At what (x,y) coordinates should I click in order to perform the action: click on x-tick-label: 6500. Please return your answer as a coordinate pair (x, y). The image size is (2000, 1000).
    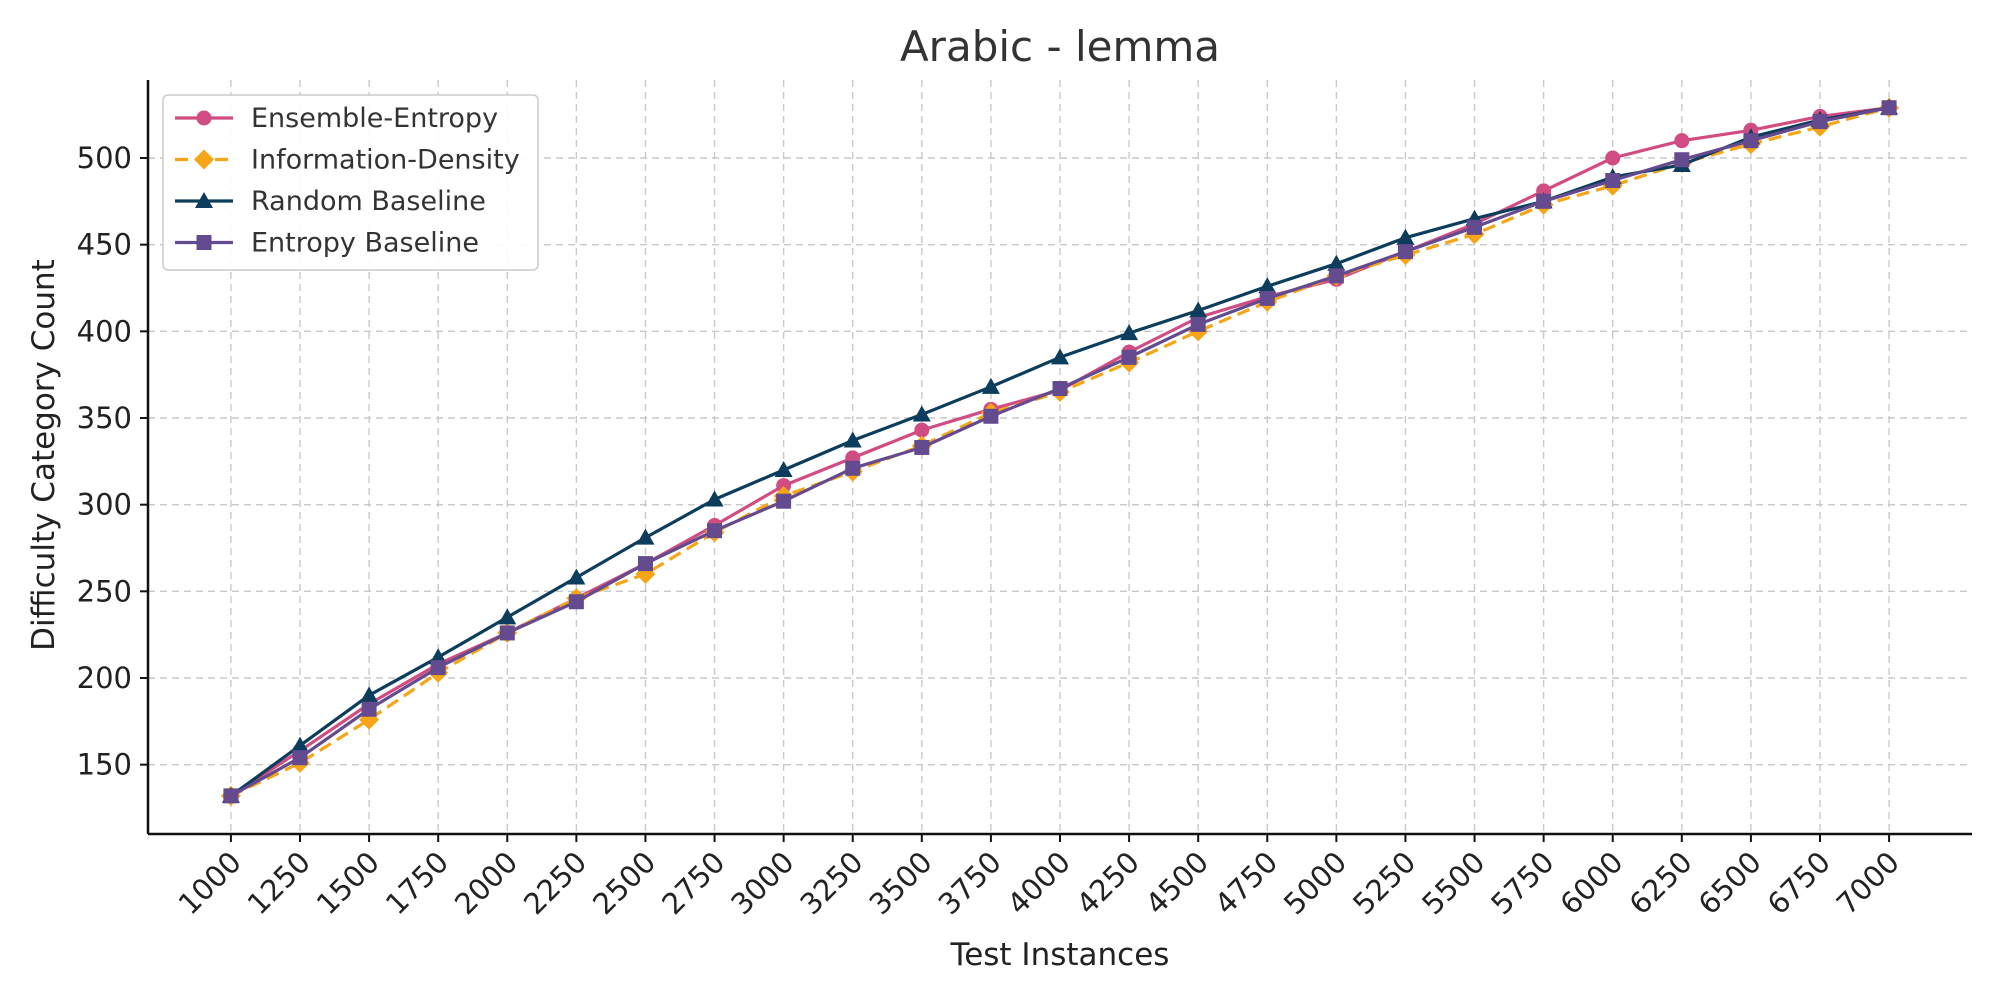
    Looking at the image, I should click on (1730, 883).